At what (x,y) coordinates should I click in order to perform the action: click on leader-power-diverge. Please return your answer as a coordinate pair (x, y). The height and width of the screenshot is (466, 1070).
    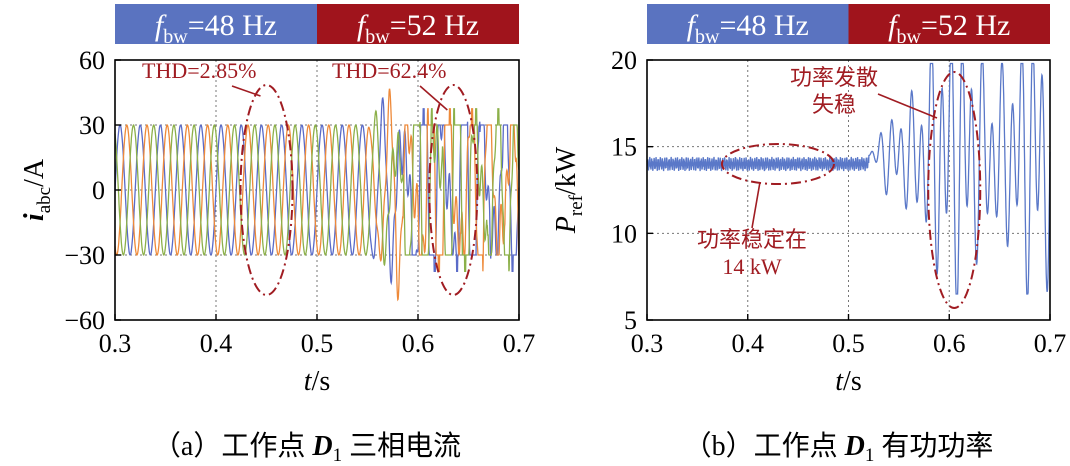
    Looking at the image, I should click on (907, 106).